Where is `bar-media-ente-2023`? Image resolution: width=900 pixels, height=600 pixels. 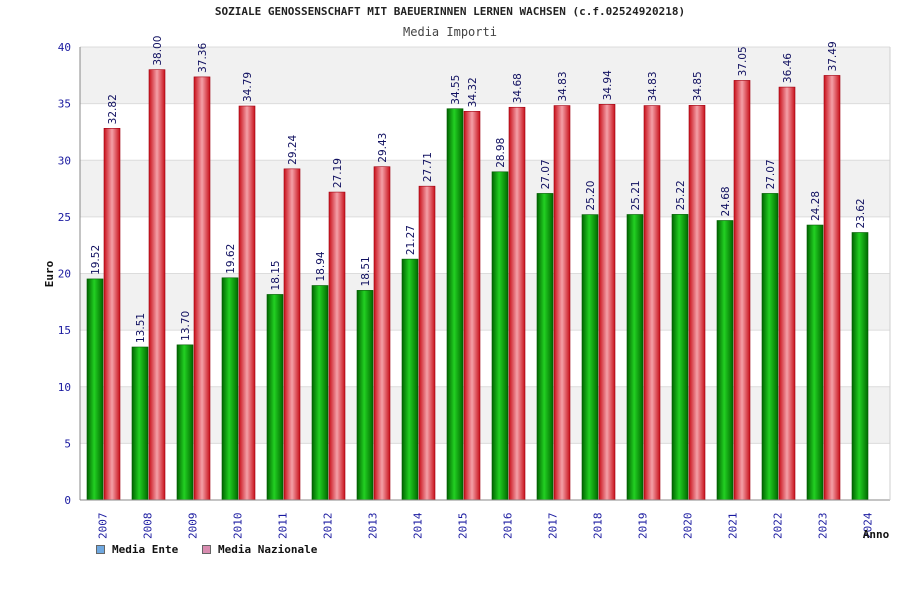
bar-media-ente-2023 is located at coordinates (815, 362).